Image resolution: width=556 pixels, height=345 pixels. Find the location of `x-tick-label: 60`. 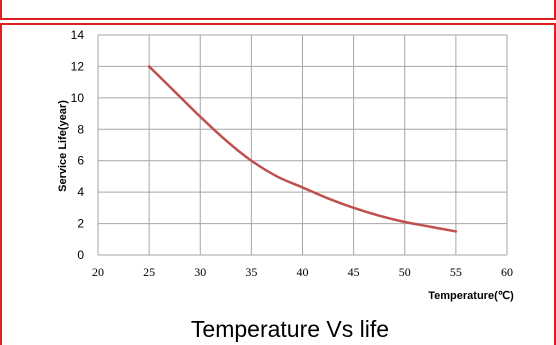

x-tick-label: 60 is located at coordinates (507, 272).